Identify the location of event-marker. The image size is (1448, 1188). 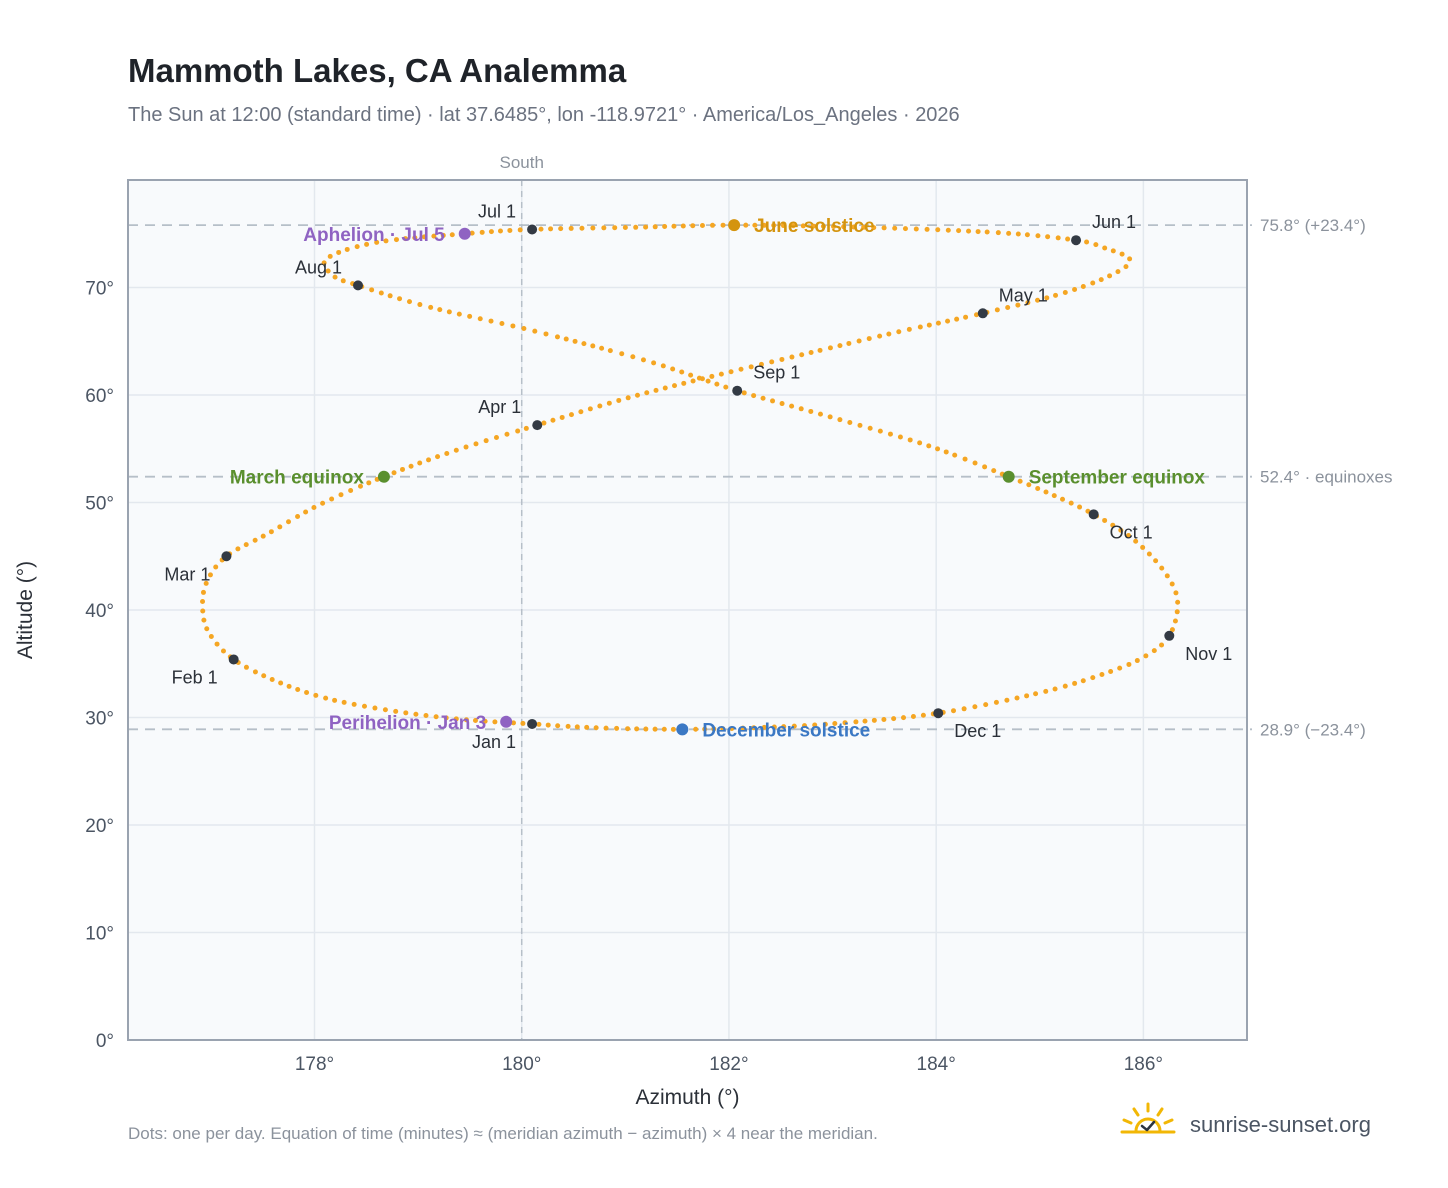
(682, 729).